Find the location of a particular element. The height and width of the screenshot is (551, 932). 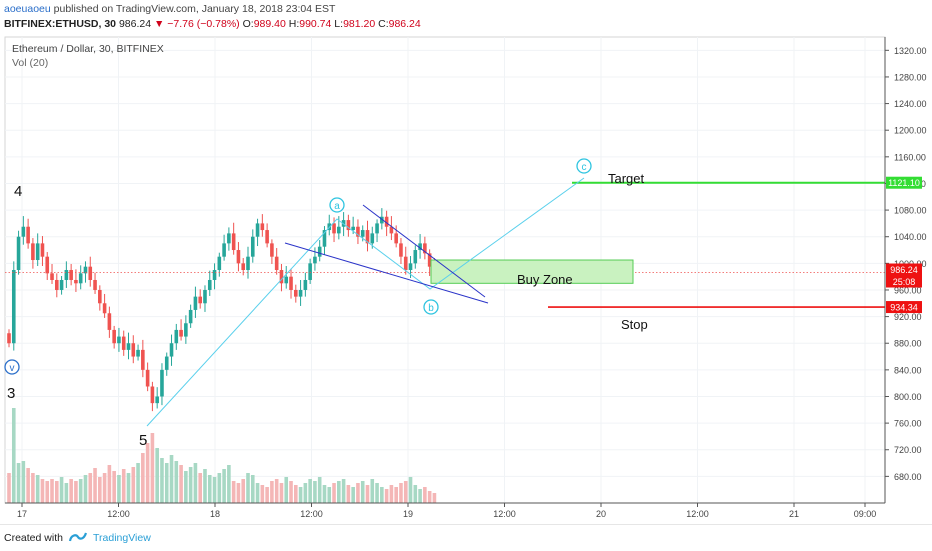

wave-c-label: c is located at coordinates (584, 167).